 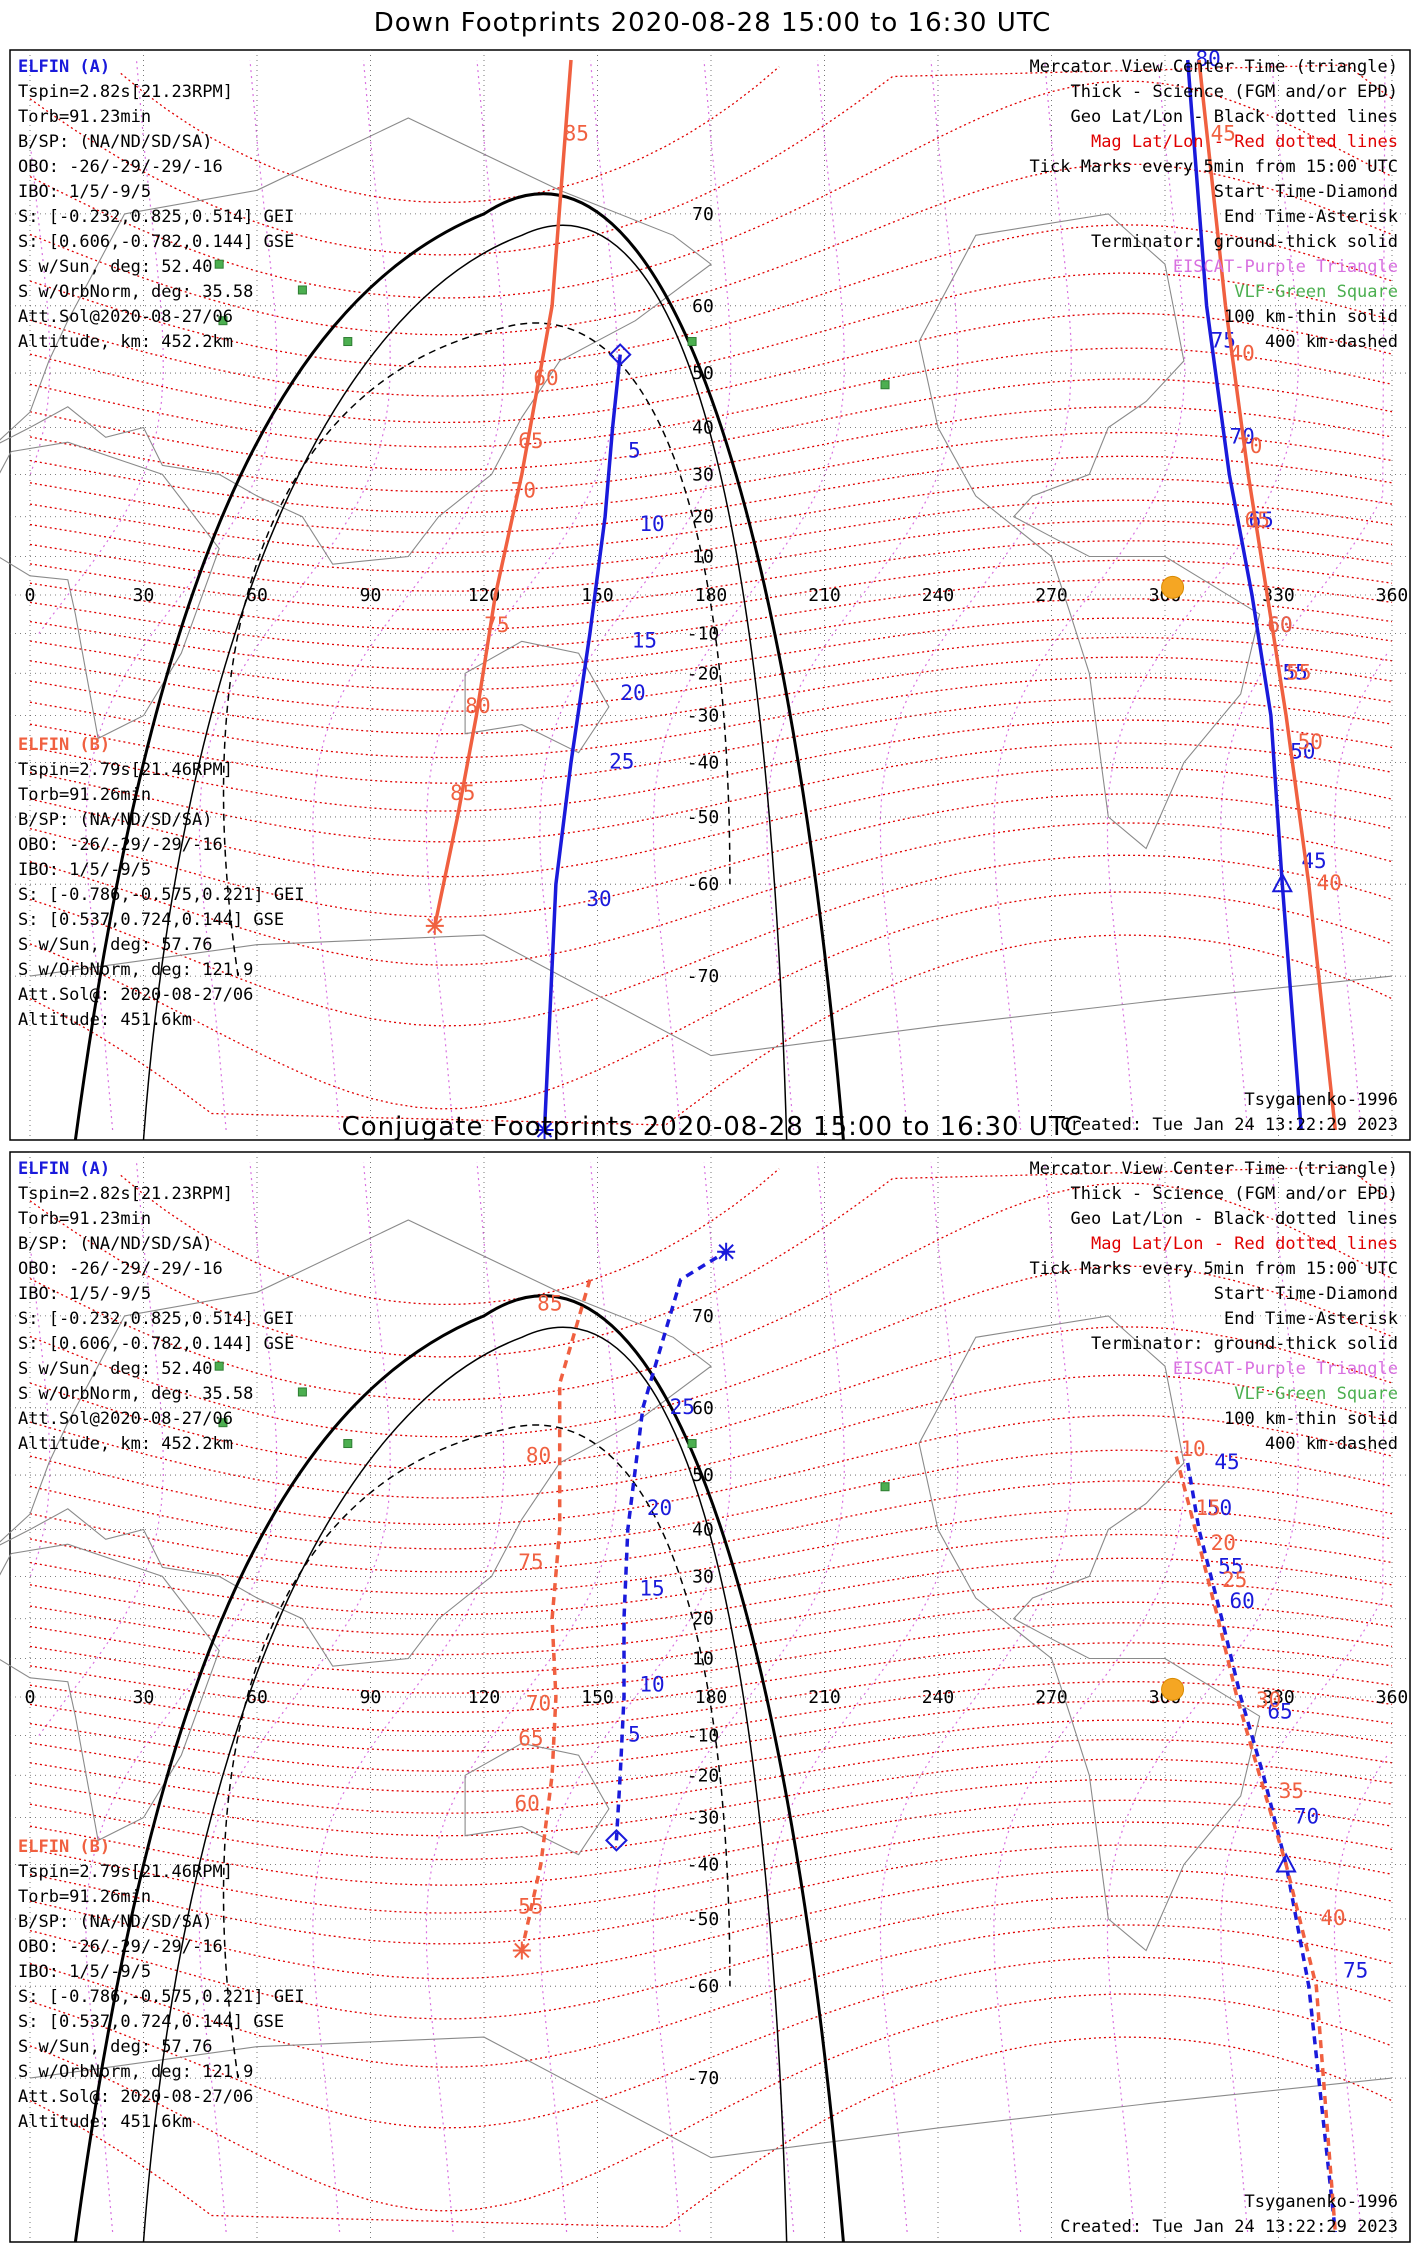 I want to click on elfin-b-tick-label: 30, so click(x=1268, y=1700).